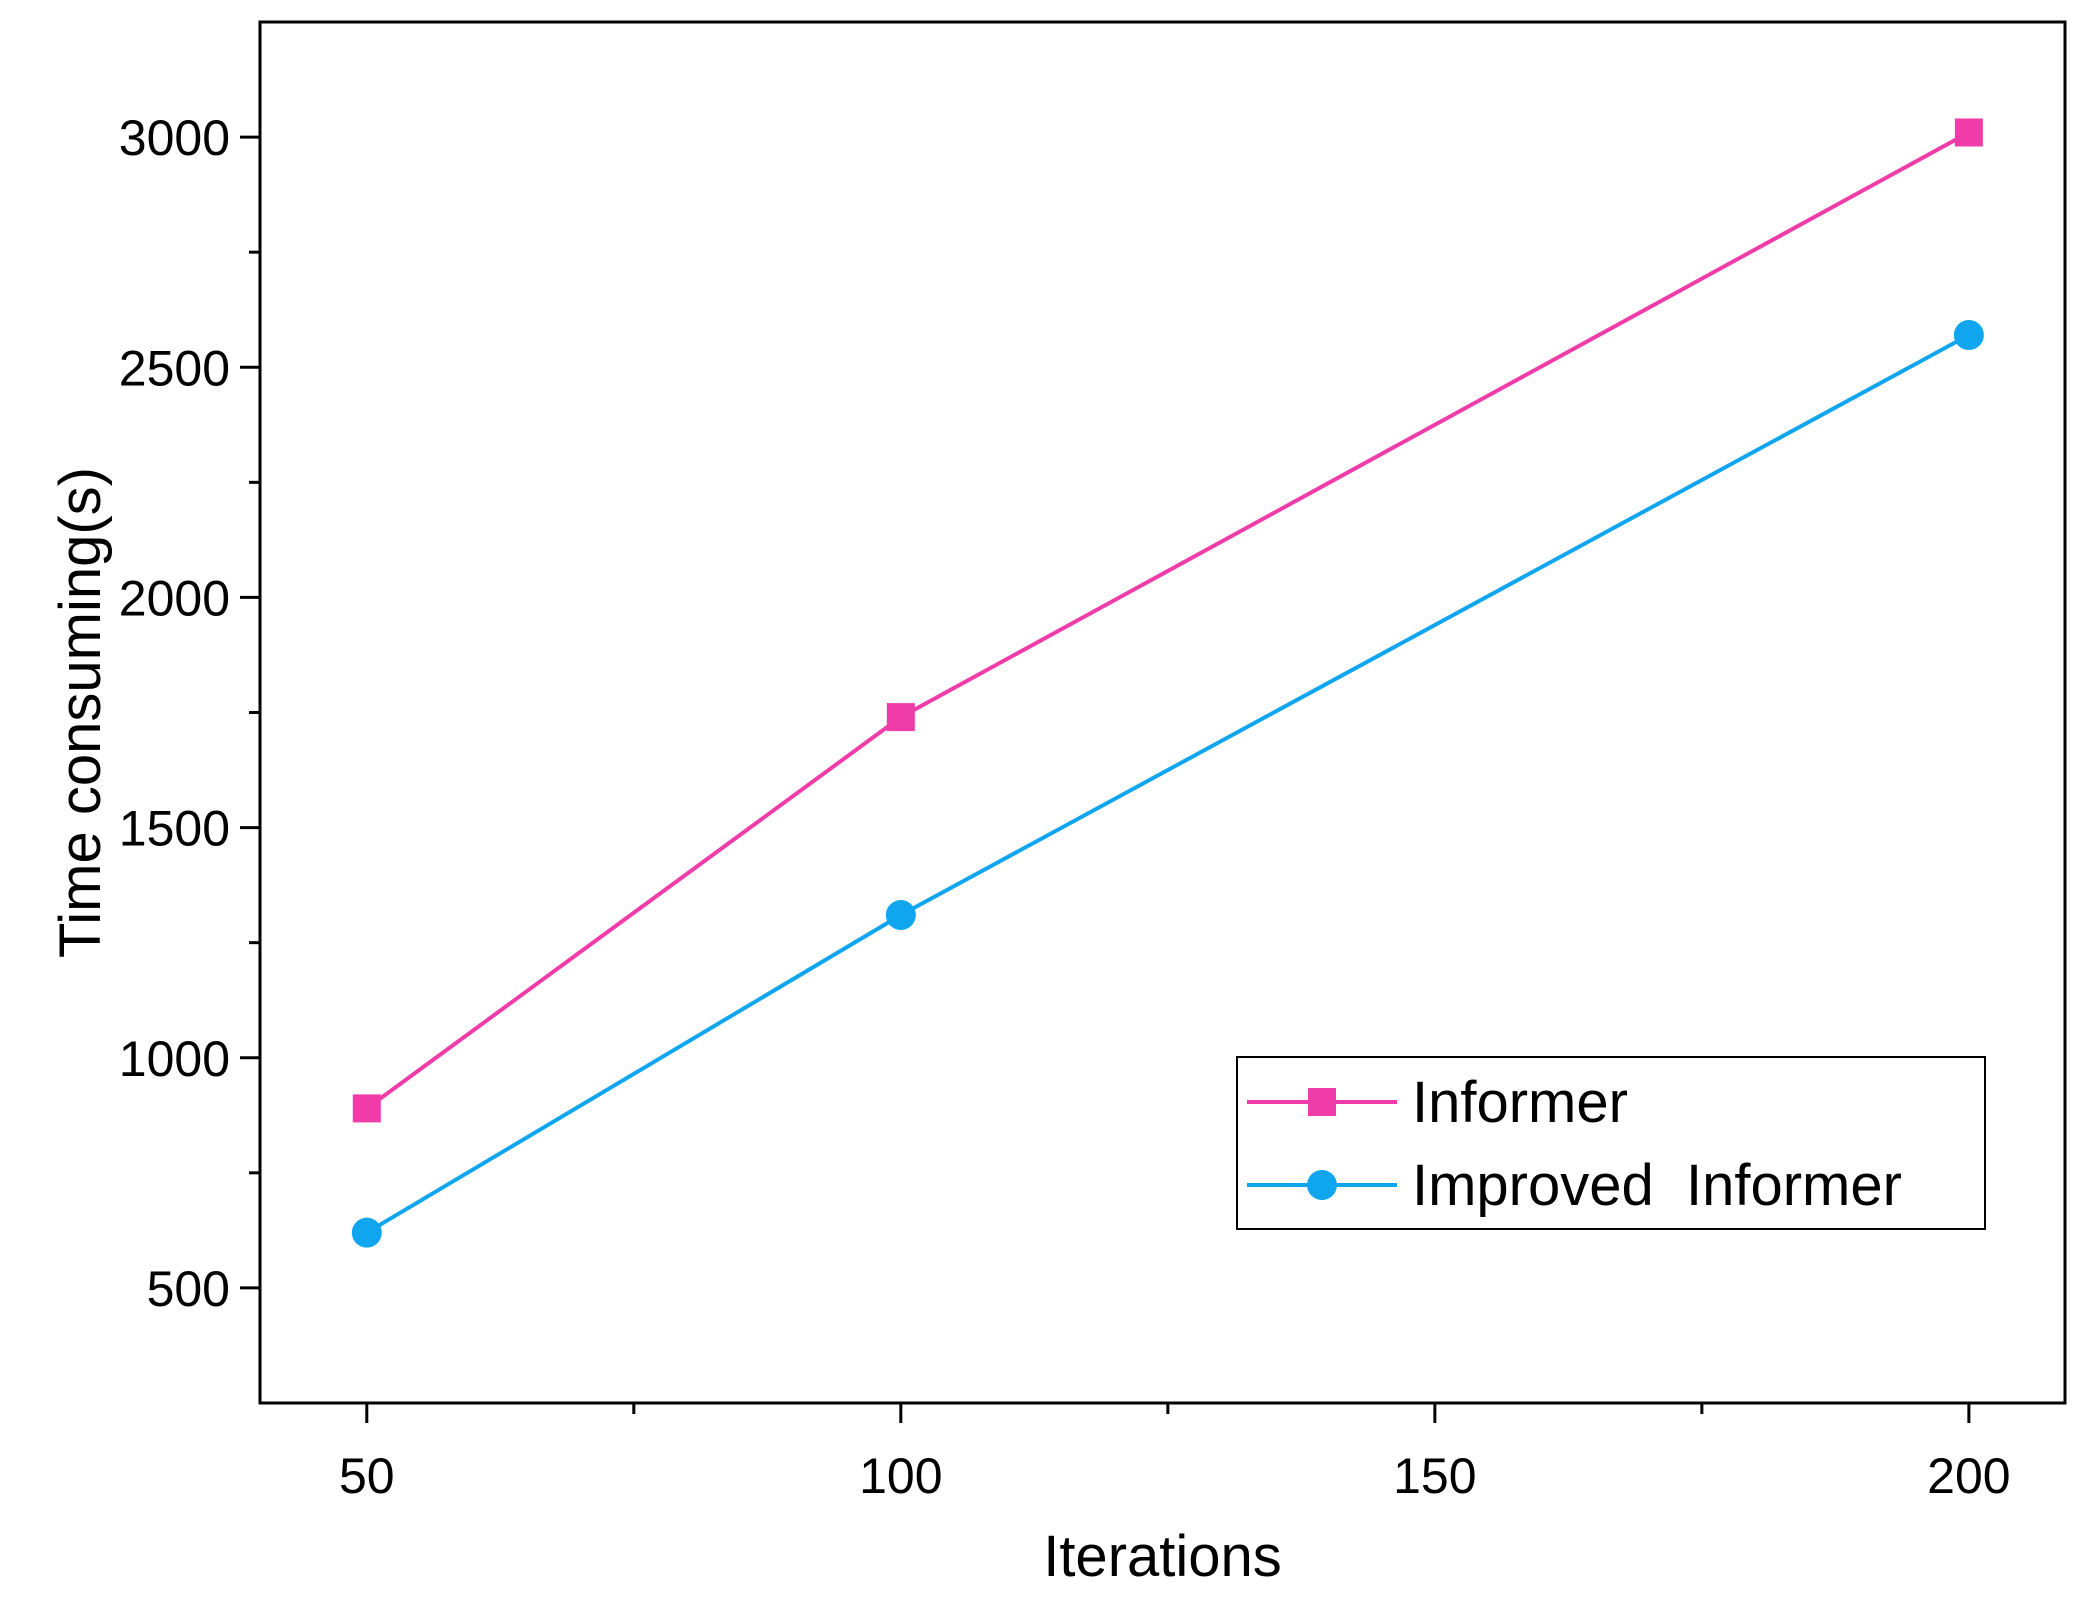 Image resolution: width=2090 pixels, height=1605 pixels. What do you see at coordinates (174, 829) in the screenshot?
I see `y-tick-label: 1500` at bounding box center [174, 829].